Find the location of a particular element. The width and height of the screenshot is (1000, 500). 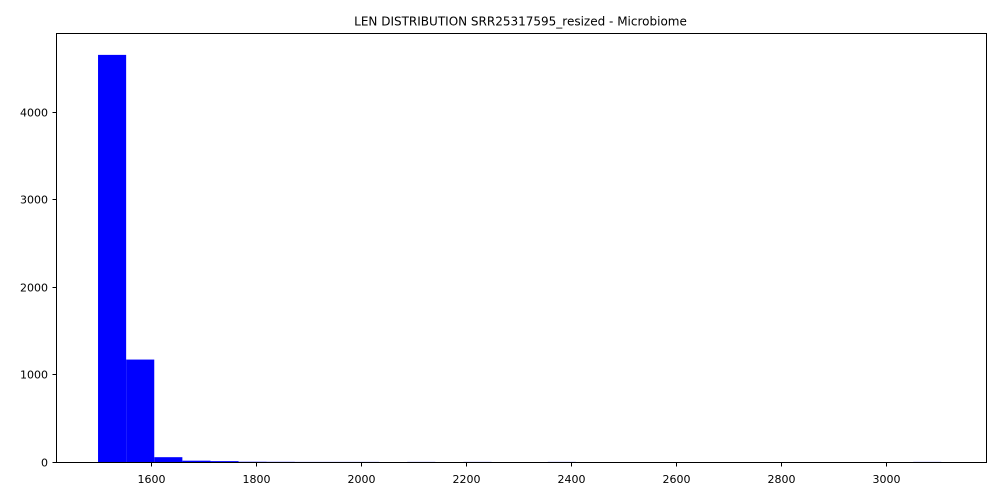

x-axis: 1600 1800 2000 2200 2400 2600 2800 3000 is located at coordinates (519, 474).